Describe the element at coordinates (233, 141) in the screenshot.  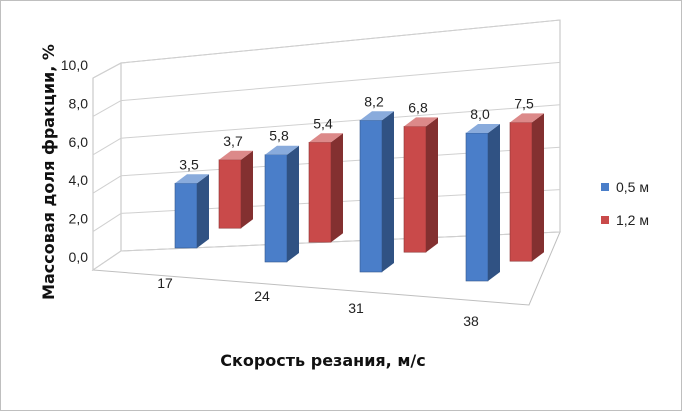
I see `data-label: 3,7` at that location.